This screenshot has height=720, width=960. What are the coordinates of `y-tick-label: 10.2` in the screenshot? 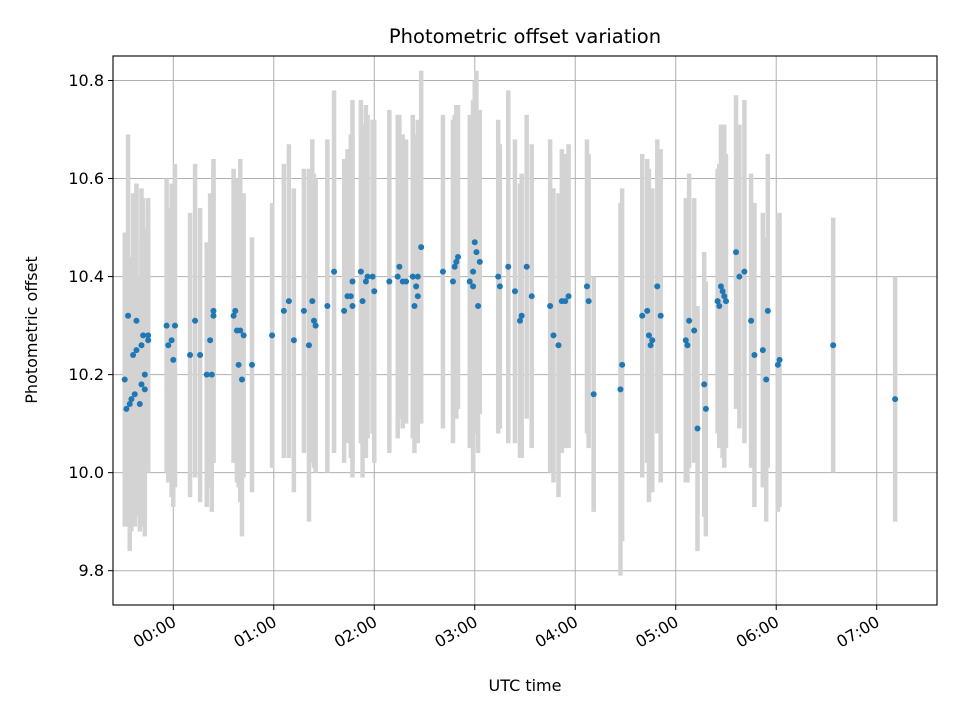 It's located at (86, 374).